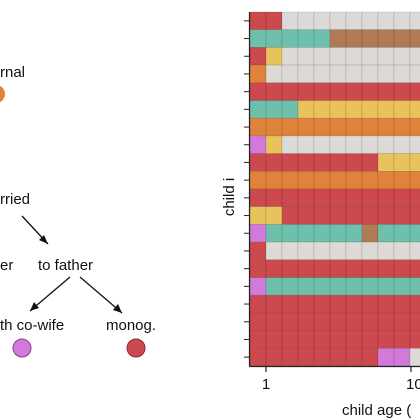  Describe the element at coordinates (34, 306) in the screenshot. I see `tree-arrowhead-cowife` at that location.